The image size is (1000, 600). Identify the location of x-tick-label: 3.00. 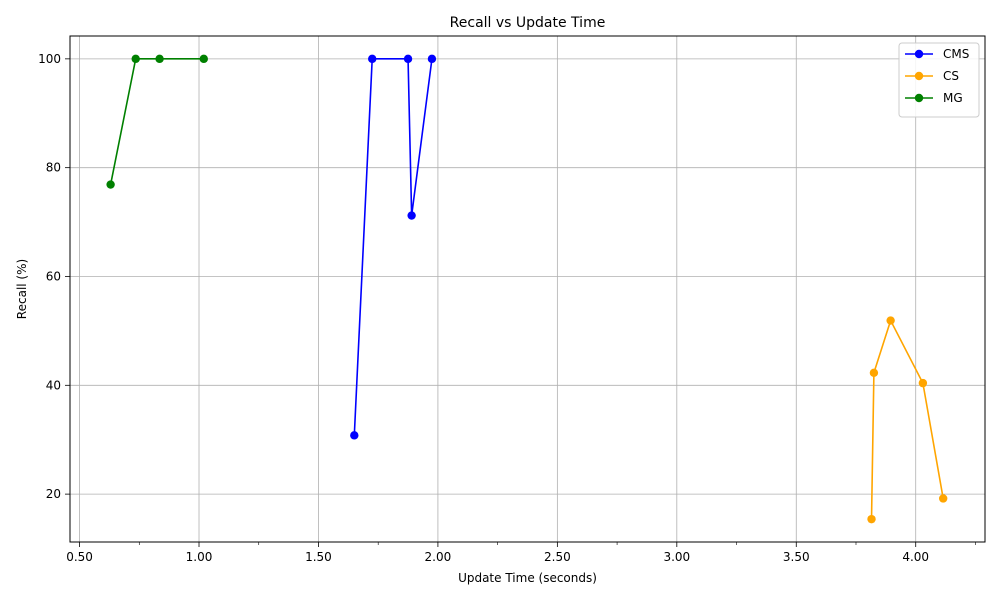
(676, 557).